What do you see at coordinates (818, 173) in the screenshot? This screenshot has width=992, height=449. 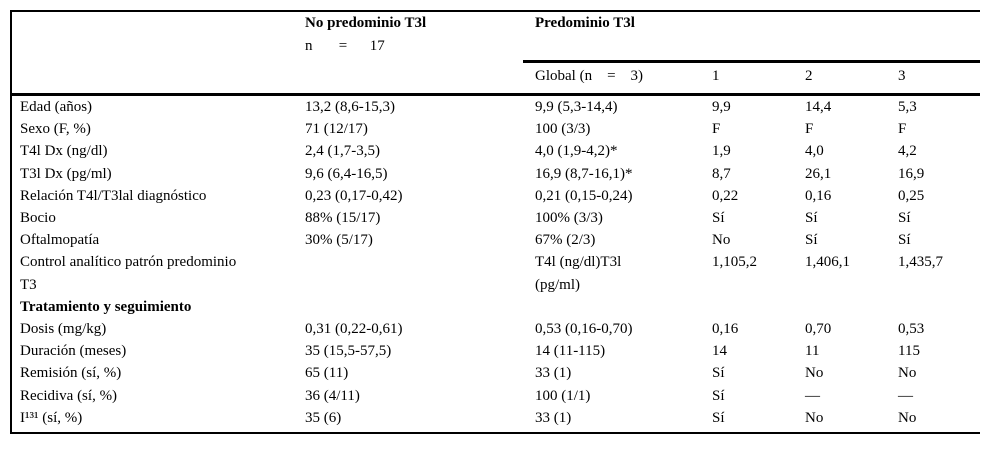 I see `cell-case-2: 26,1` at bounding box center [818, 173].